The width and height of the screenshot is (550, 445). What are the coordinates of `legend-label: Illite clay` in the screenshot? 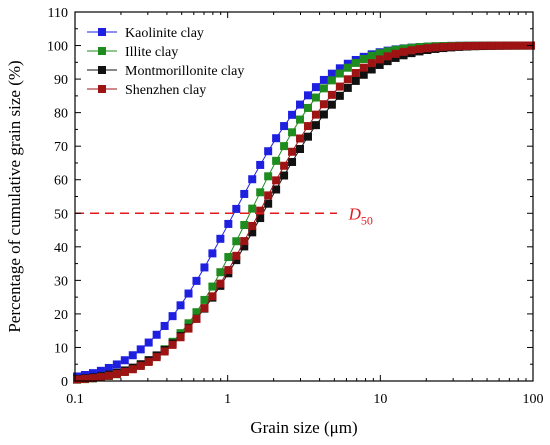 It's located at (151, 52).